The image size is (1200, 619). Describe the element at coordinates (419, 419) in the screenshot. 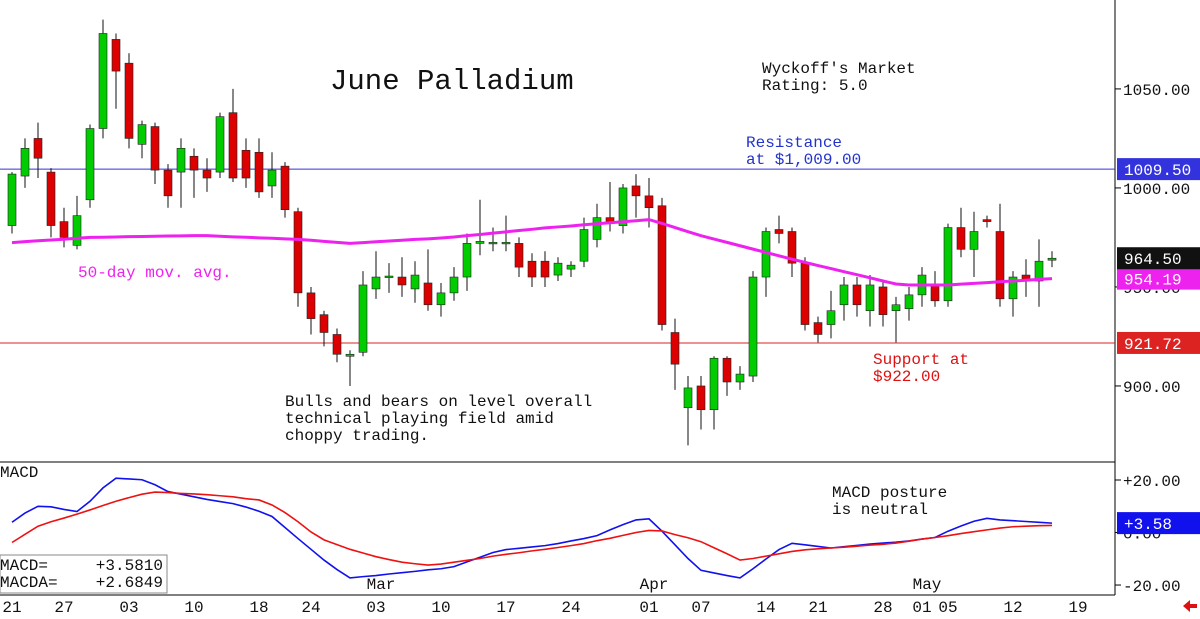

I see `annotation: technical playing field amid` at that location.